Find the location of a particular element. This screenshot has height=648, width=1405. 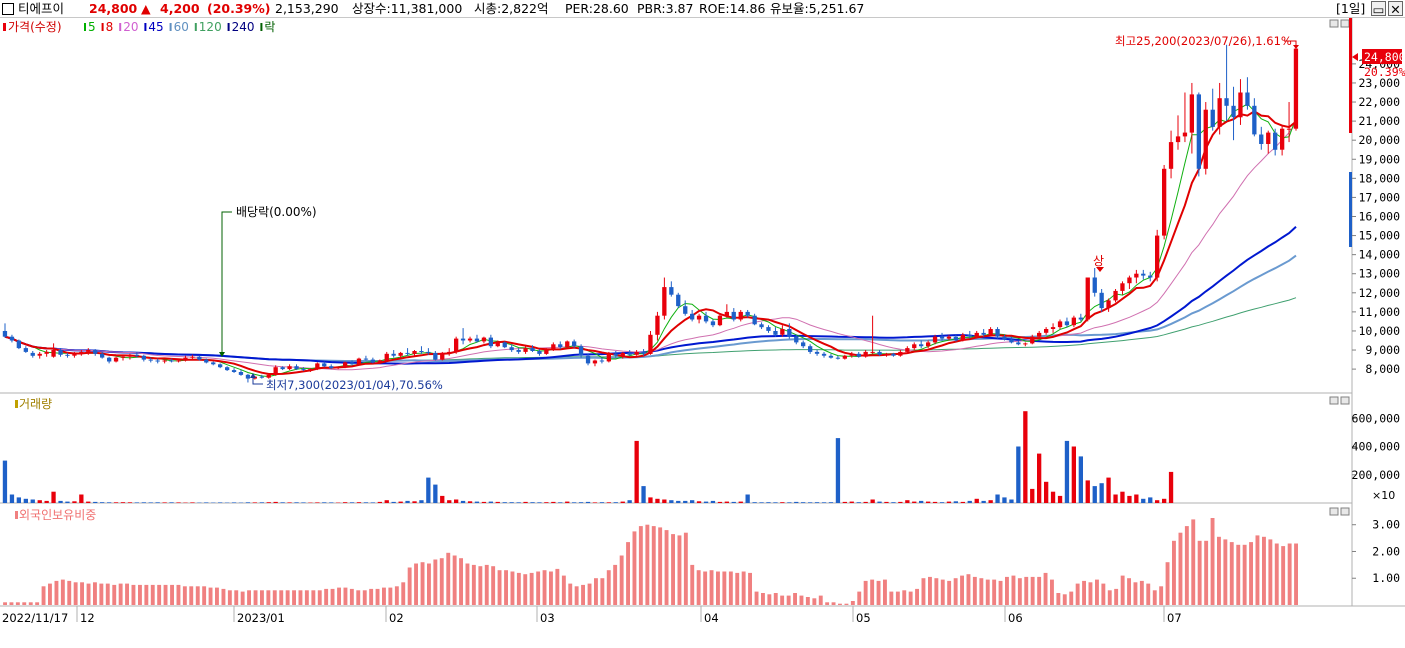

stock-name: 티에프이 is located at coordinates (41, 8).